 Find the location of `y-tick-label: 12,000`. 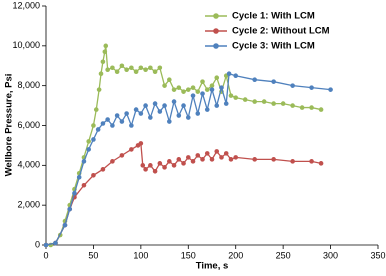

y-tick-label: 12,000 is located at coordinates (26, 5).